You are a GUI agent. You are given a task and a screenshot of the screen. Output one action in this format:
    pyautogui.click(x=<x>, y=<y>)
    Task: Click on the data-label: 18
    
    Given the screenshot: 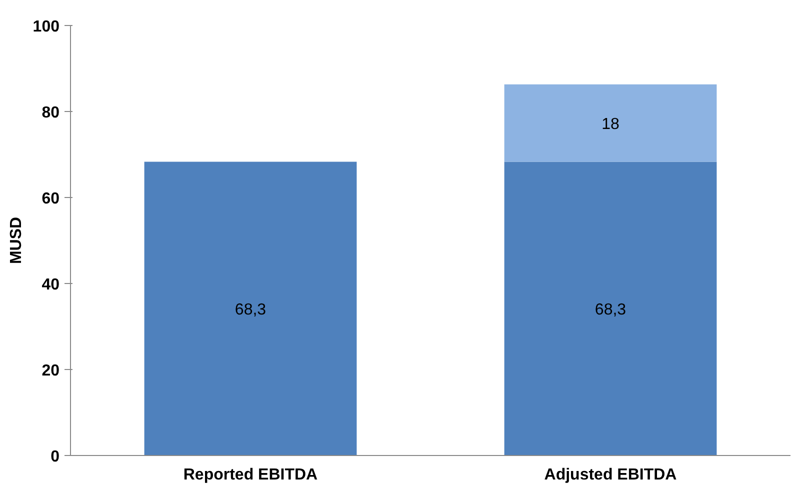 What is the action you would take?
    pyautogui.click(x=611, y=125)
    